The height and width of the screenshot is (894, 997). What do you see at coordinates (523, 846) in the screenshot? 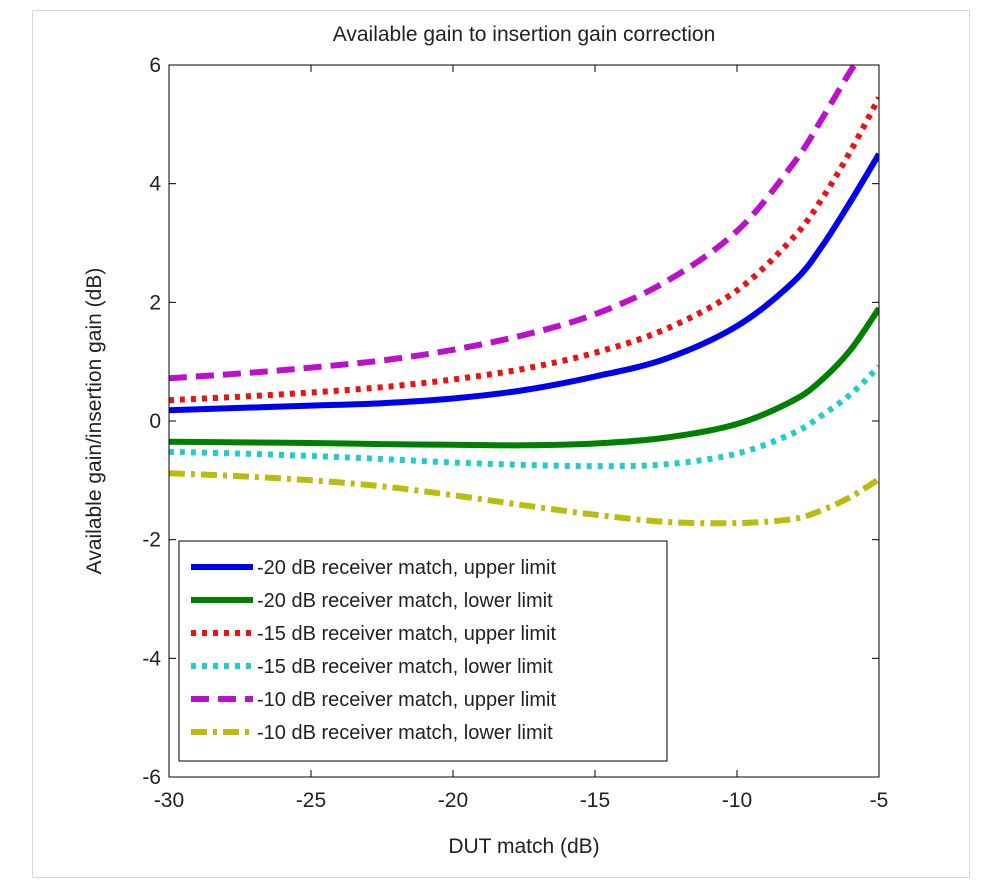
I see `x-axis-label: DUT match (dB)` at bounding box center [523, 846].